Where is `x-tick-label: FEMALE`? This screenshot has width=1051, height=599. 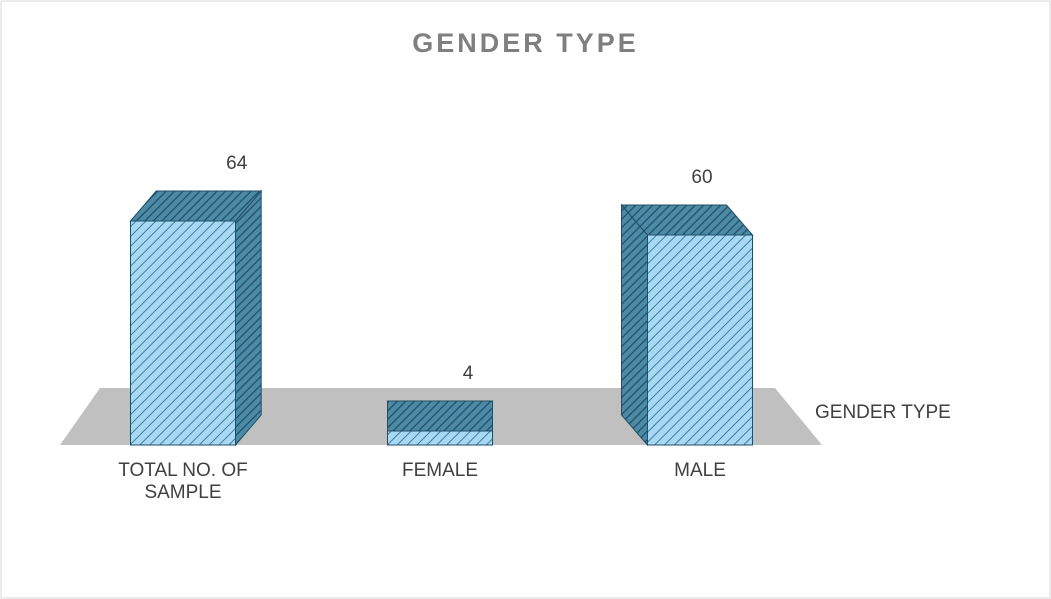
x-tick-label: FEMALE is located at coordinates (440, 470).